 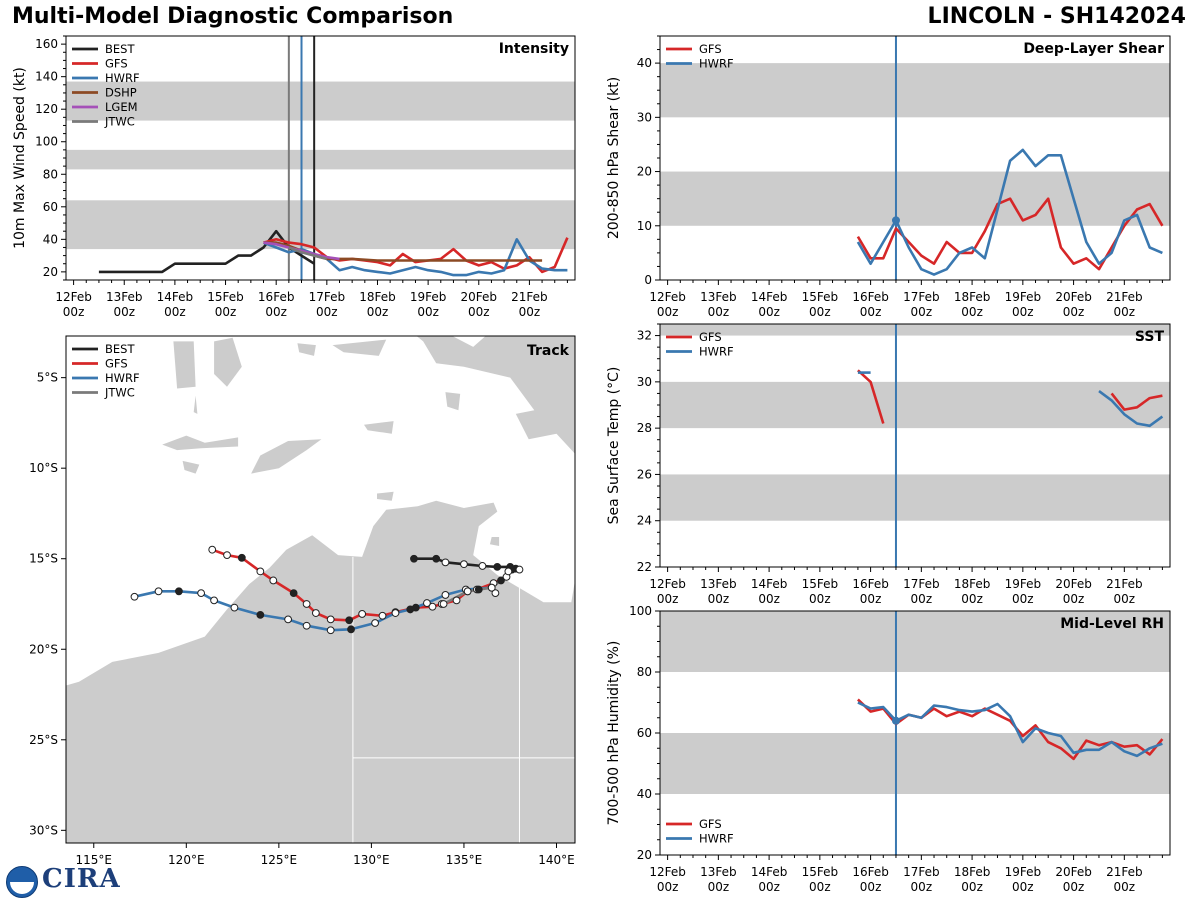 What do you see at coordinates (175, 297) in the screenshot?
I see `intensity-xtick-day: 14Feb` at bounding box center [175, 297].